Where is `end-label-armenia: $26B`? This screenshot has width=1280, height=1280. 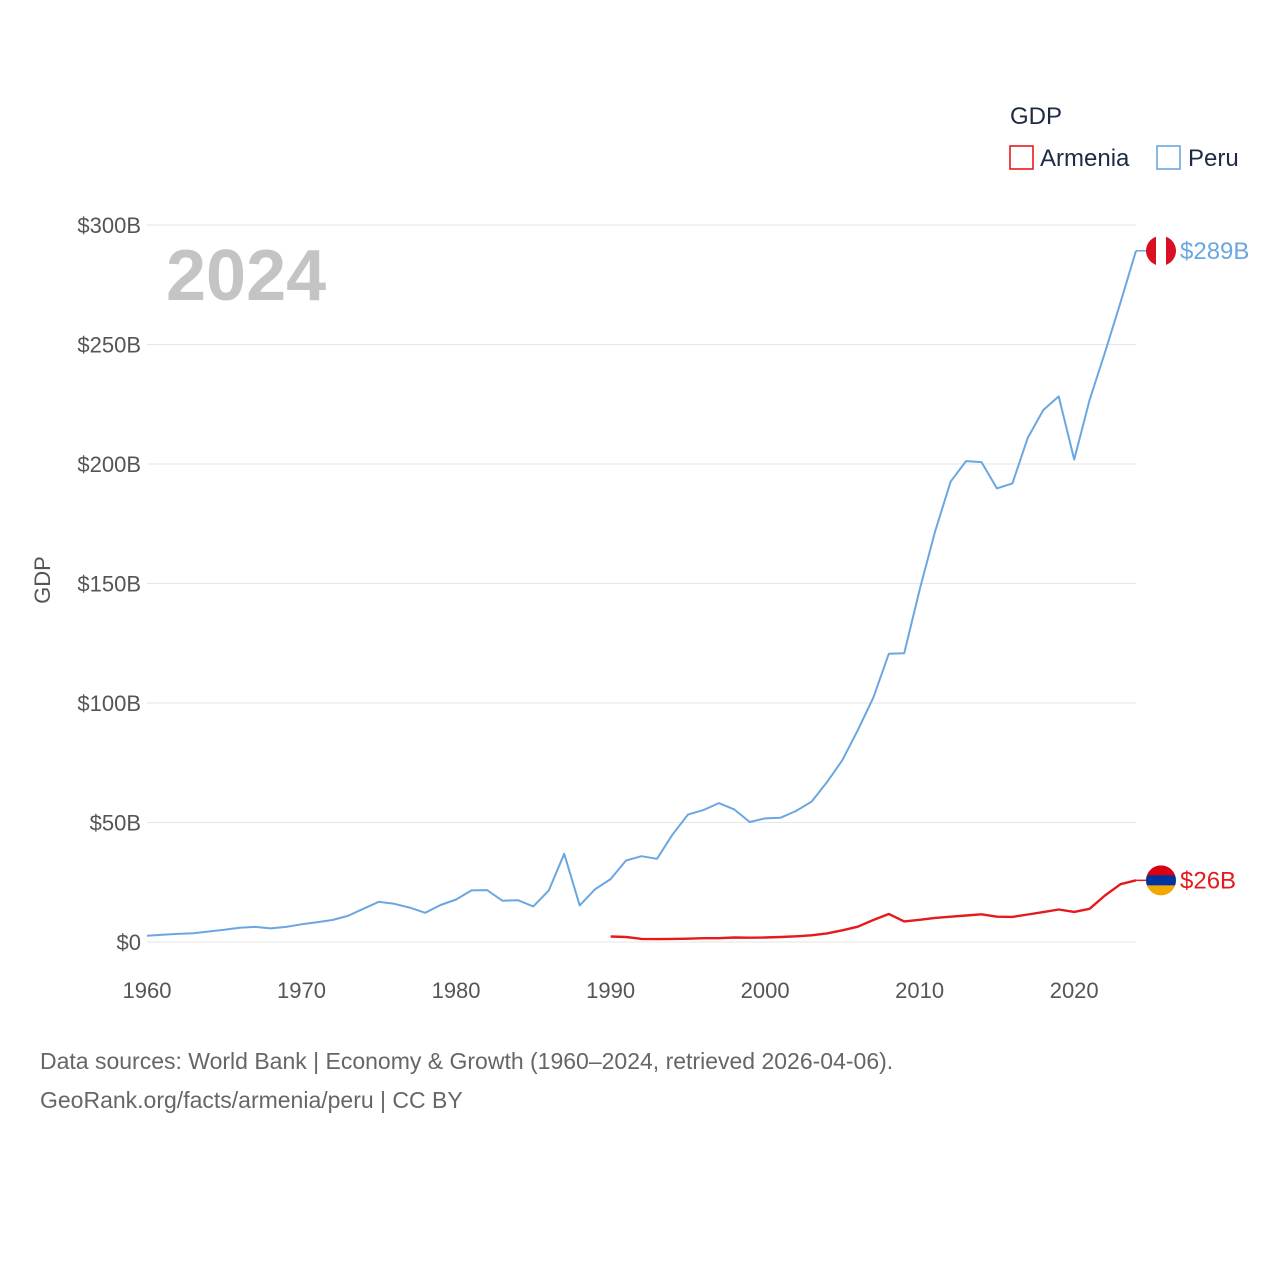
end-label-armenia: $26B is located at coordinates (1208, 880).